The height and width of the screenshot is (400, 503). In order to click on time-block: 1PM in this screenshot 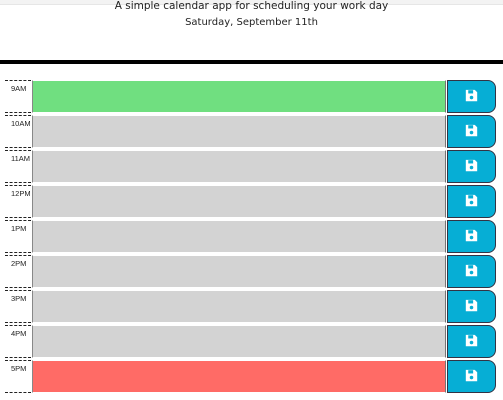, I will do `click(250, 236)`.